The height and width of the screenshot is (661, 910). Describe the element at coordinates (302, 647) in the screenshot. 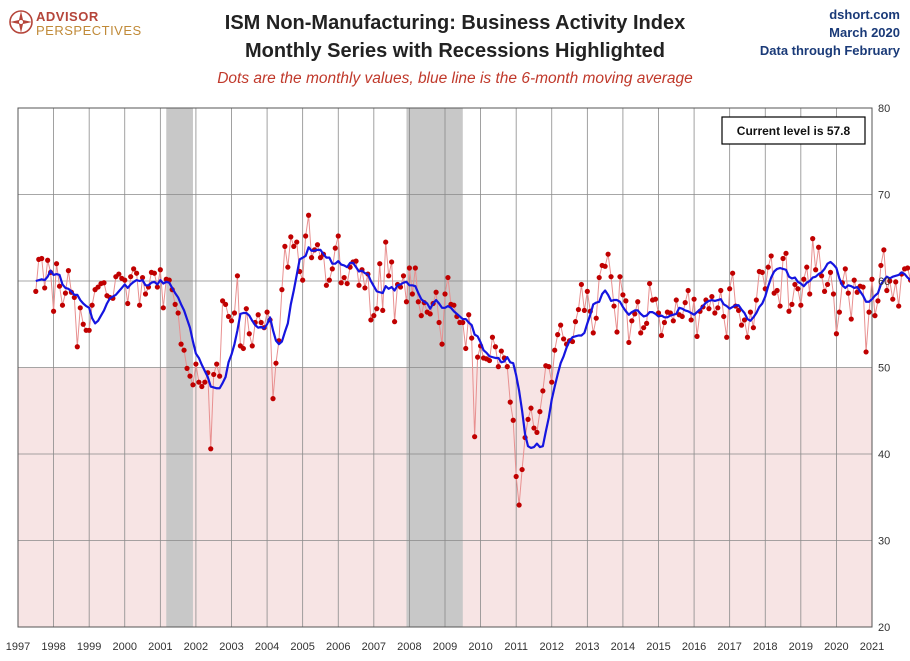

I see `x-tick-label: 2005` at that location.